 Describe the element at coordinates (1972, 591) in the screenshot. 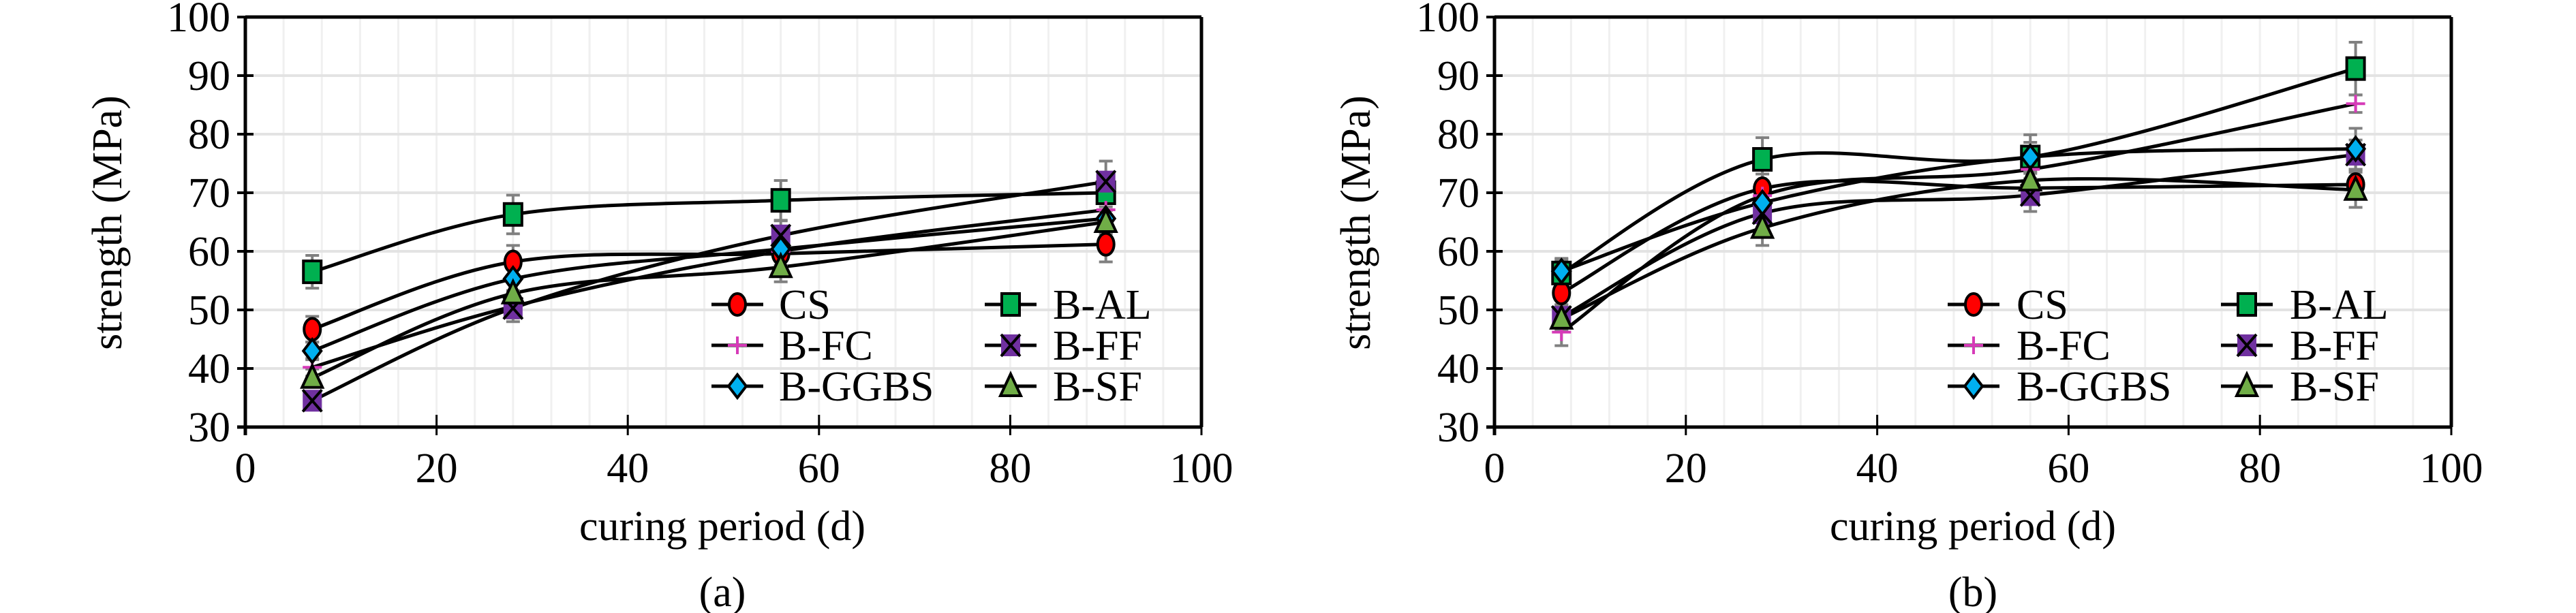

I see `panel-caption-b: (b)` at that location.